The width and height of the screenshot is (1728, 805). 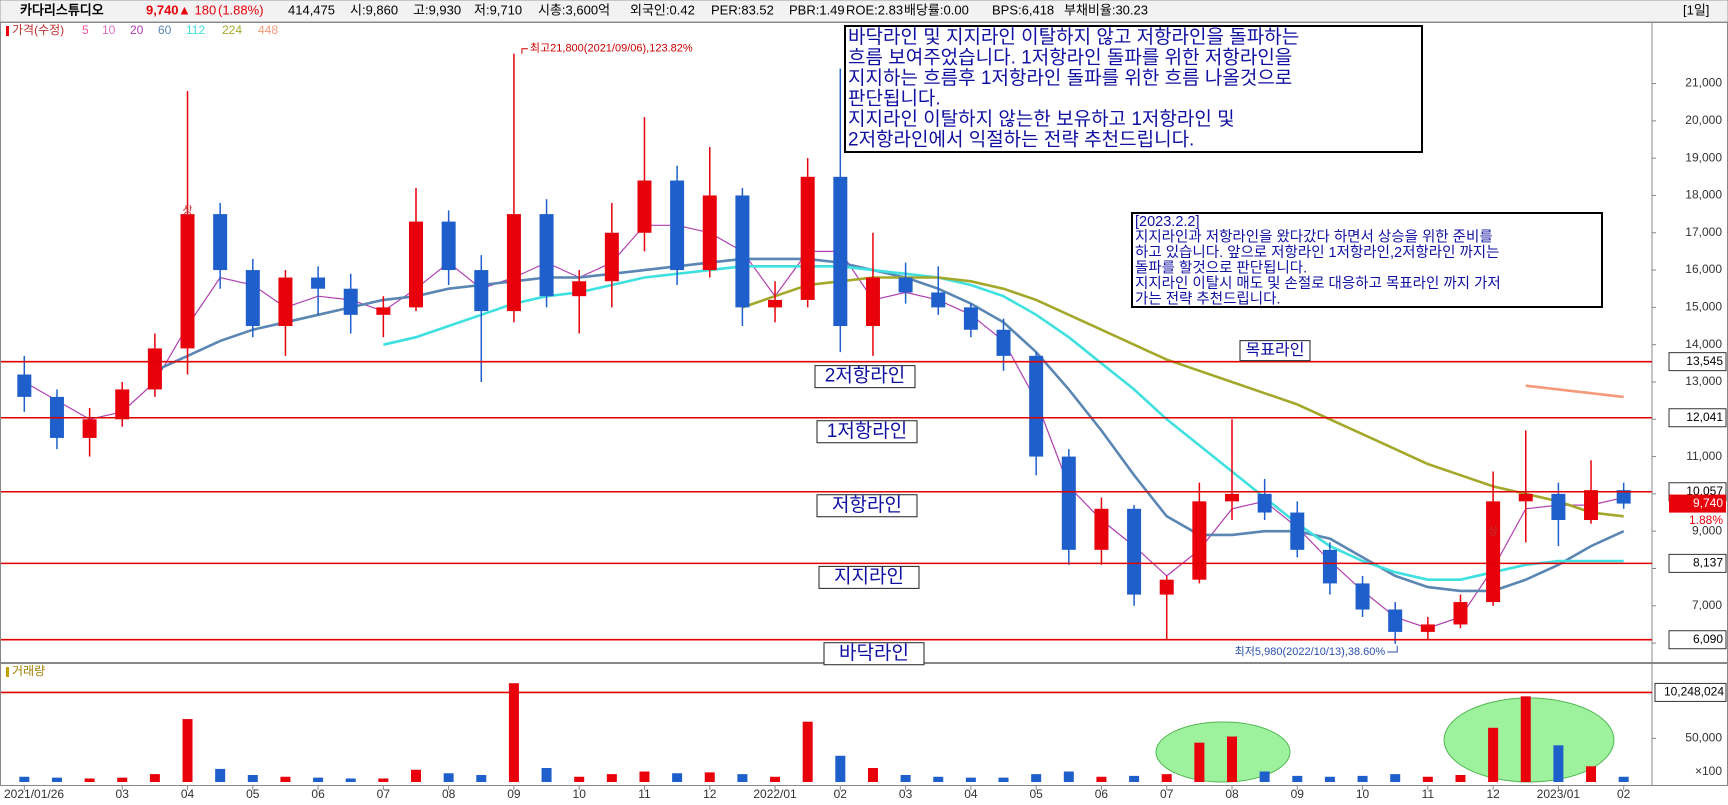 I want to click on moving-average, so click(x=1574, y=391).